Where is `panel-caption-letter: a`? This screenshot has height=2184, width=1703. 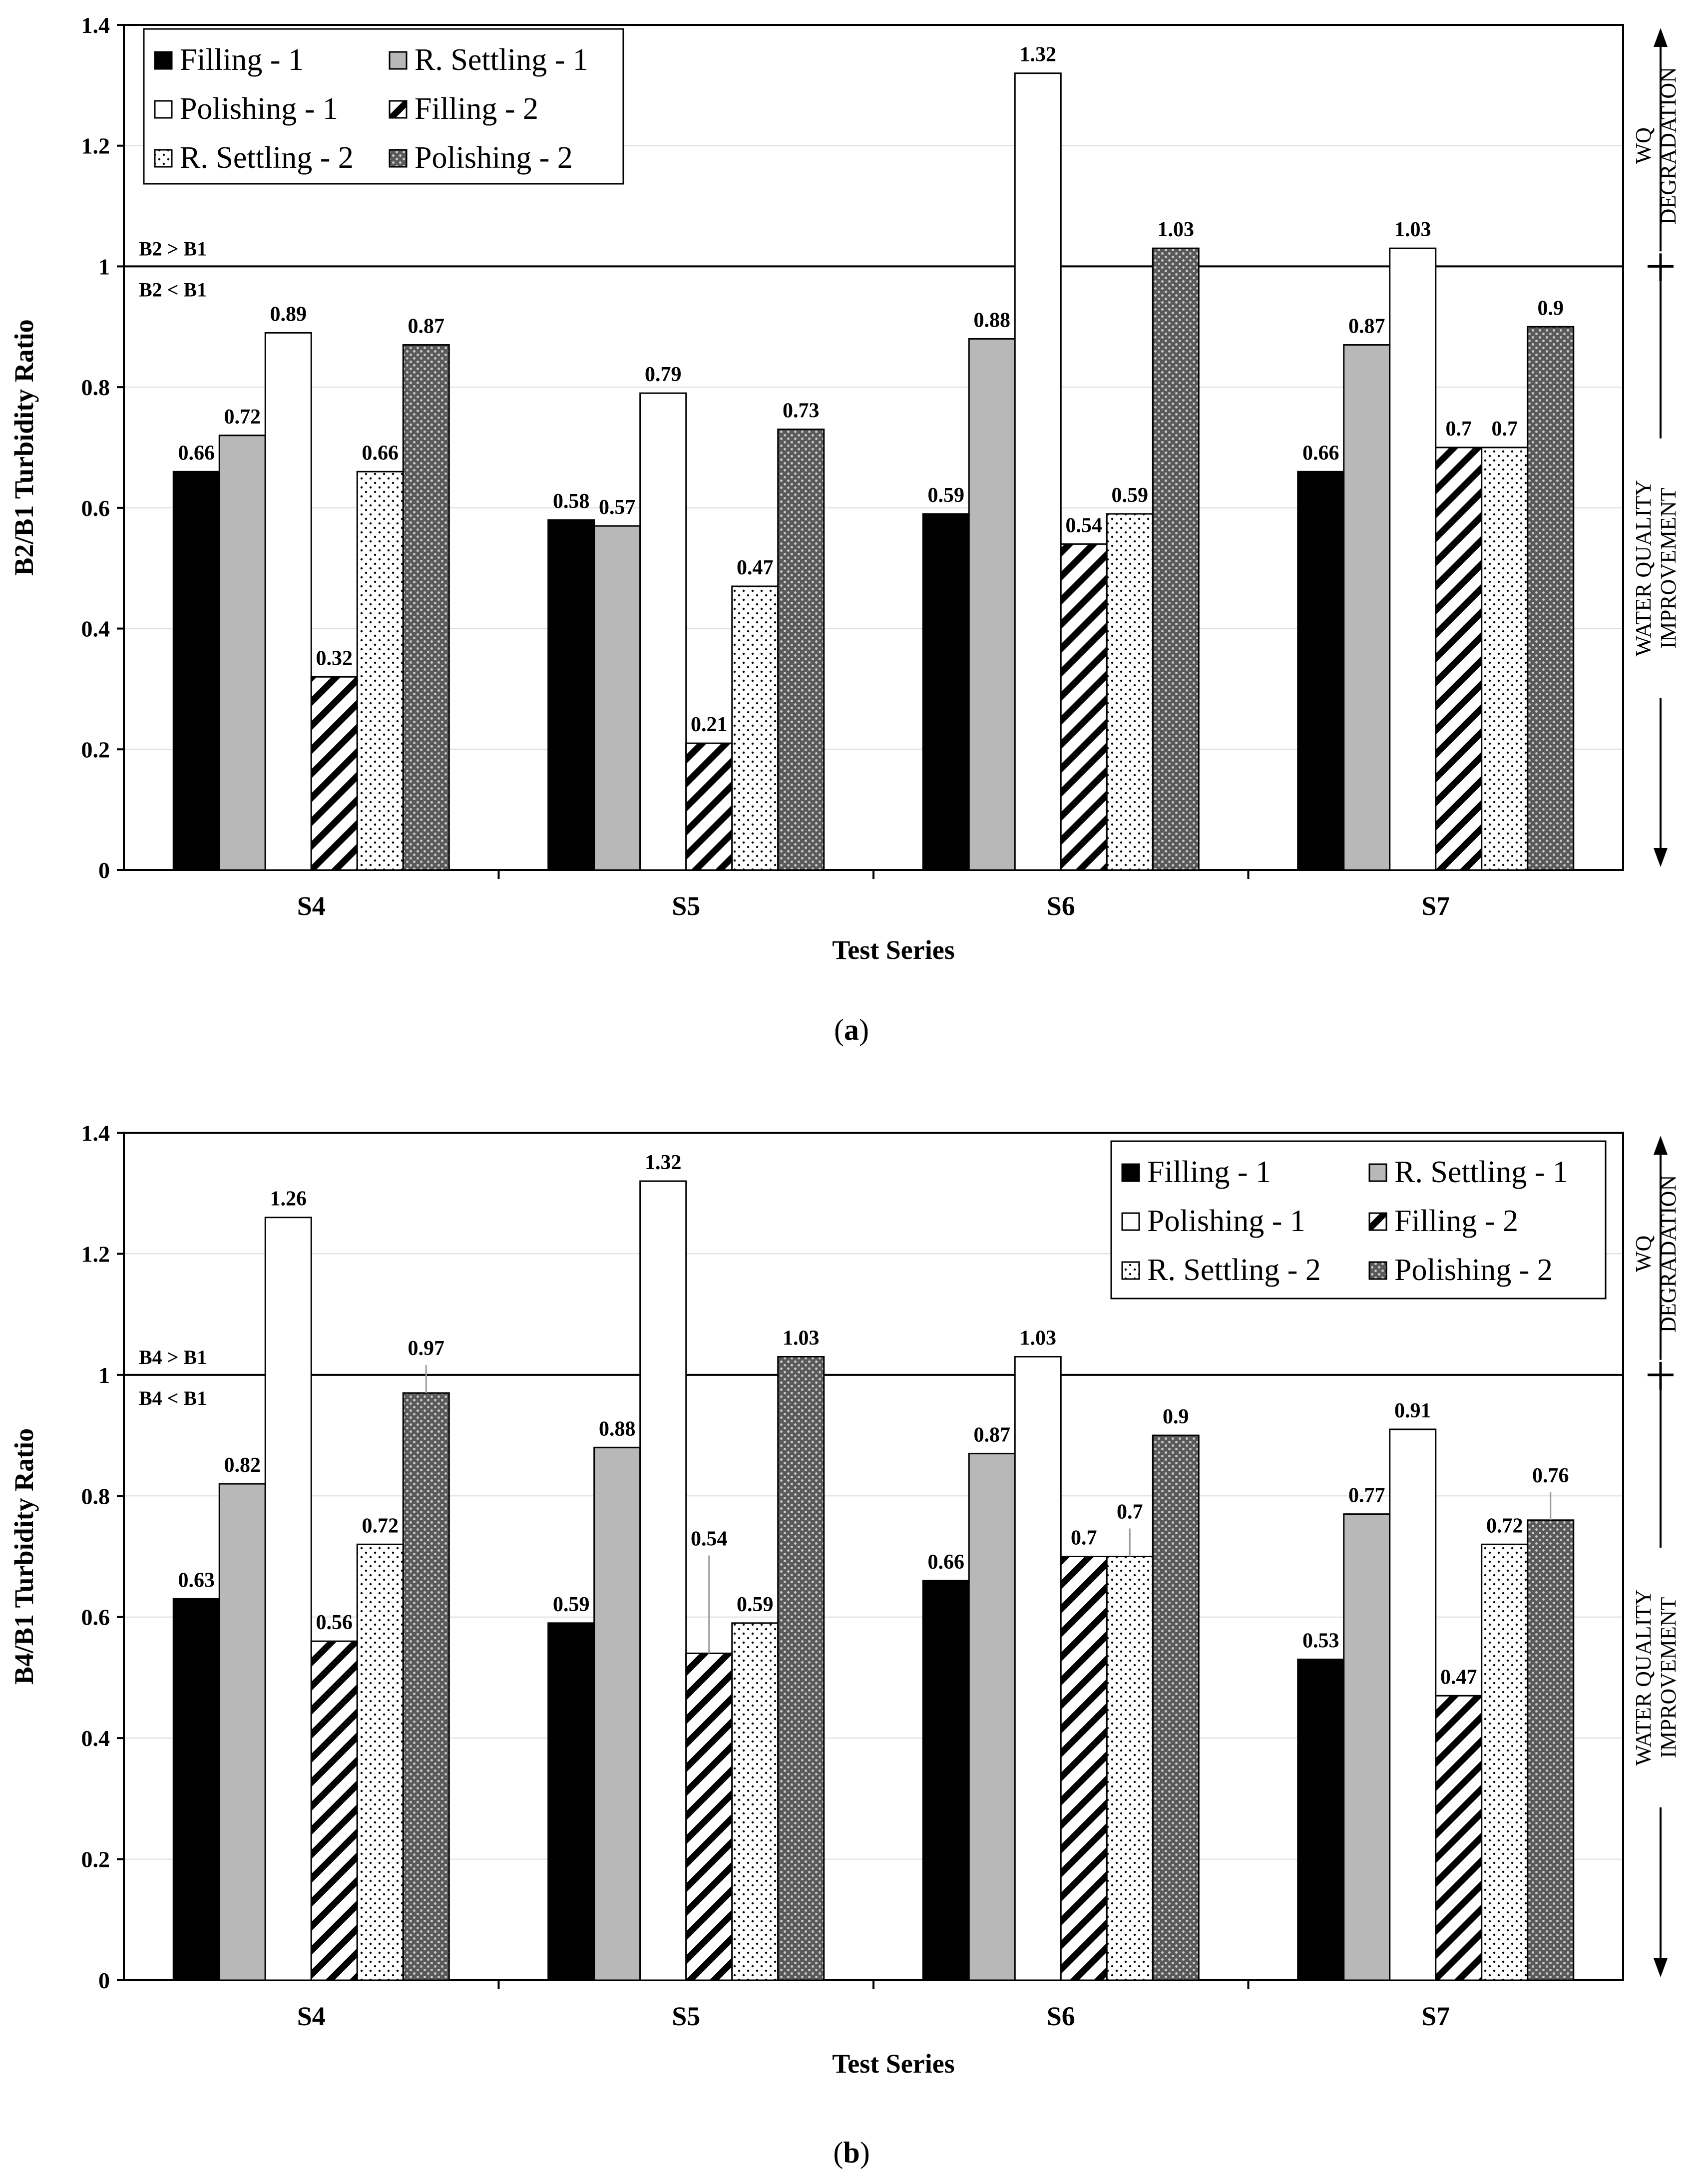 panel-caption-letter: a is located at coordinates (852, 1029).